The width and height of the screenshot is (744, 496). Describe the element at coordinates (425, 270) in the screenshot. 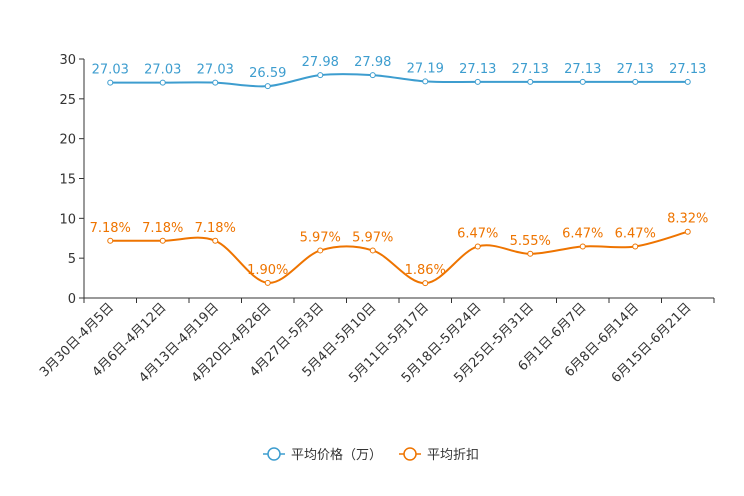

I see `data-label: 1.86%` at that location.